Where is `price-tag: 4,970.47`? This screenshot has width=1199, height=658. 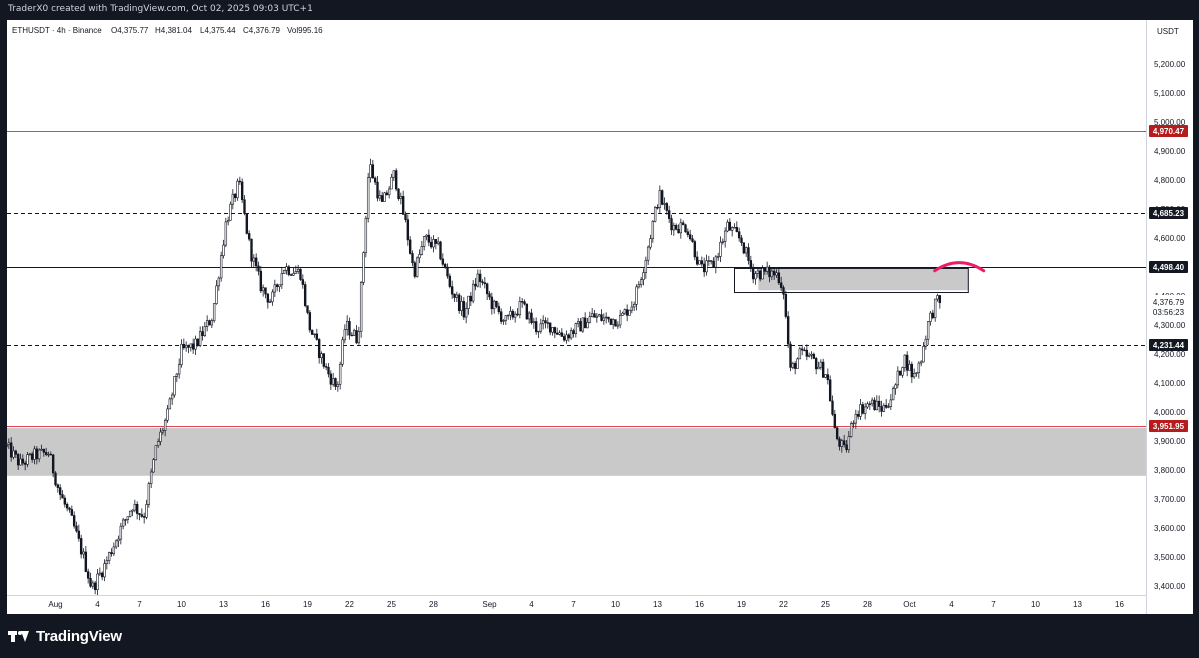 price-tag: 4,970.47 is located at coordinates (1168, 131).